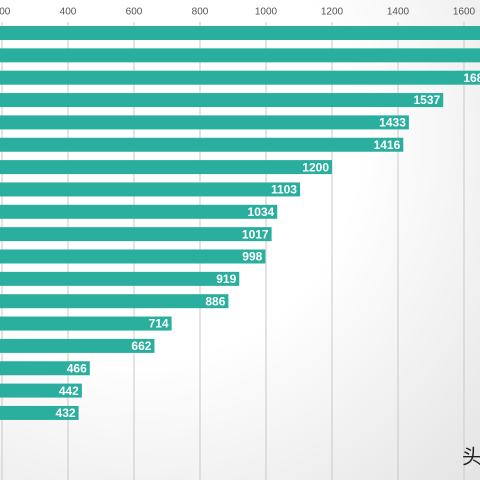  What do you see at coordinates (215, 301) in the screenshot?
I see `value-label: 886` at bounding box center [215, 301].